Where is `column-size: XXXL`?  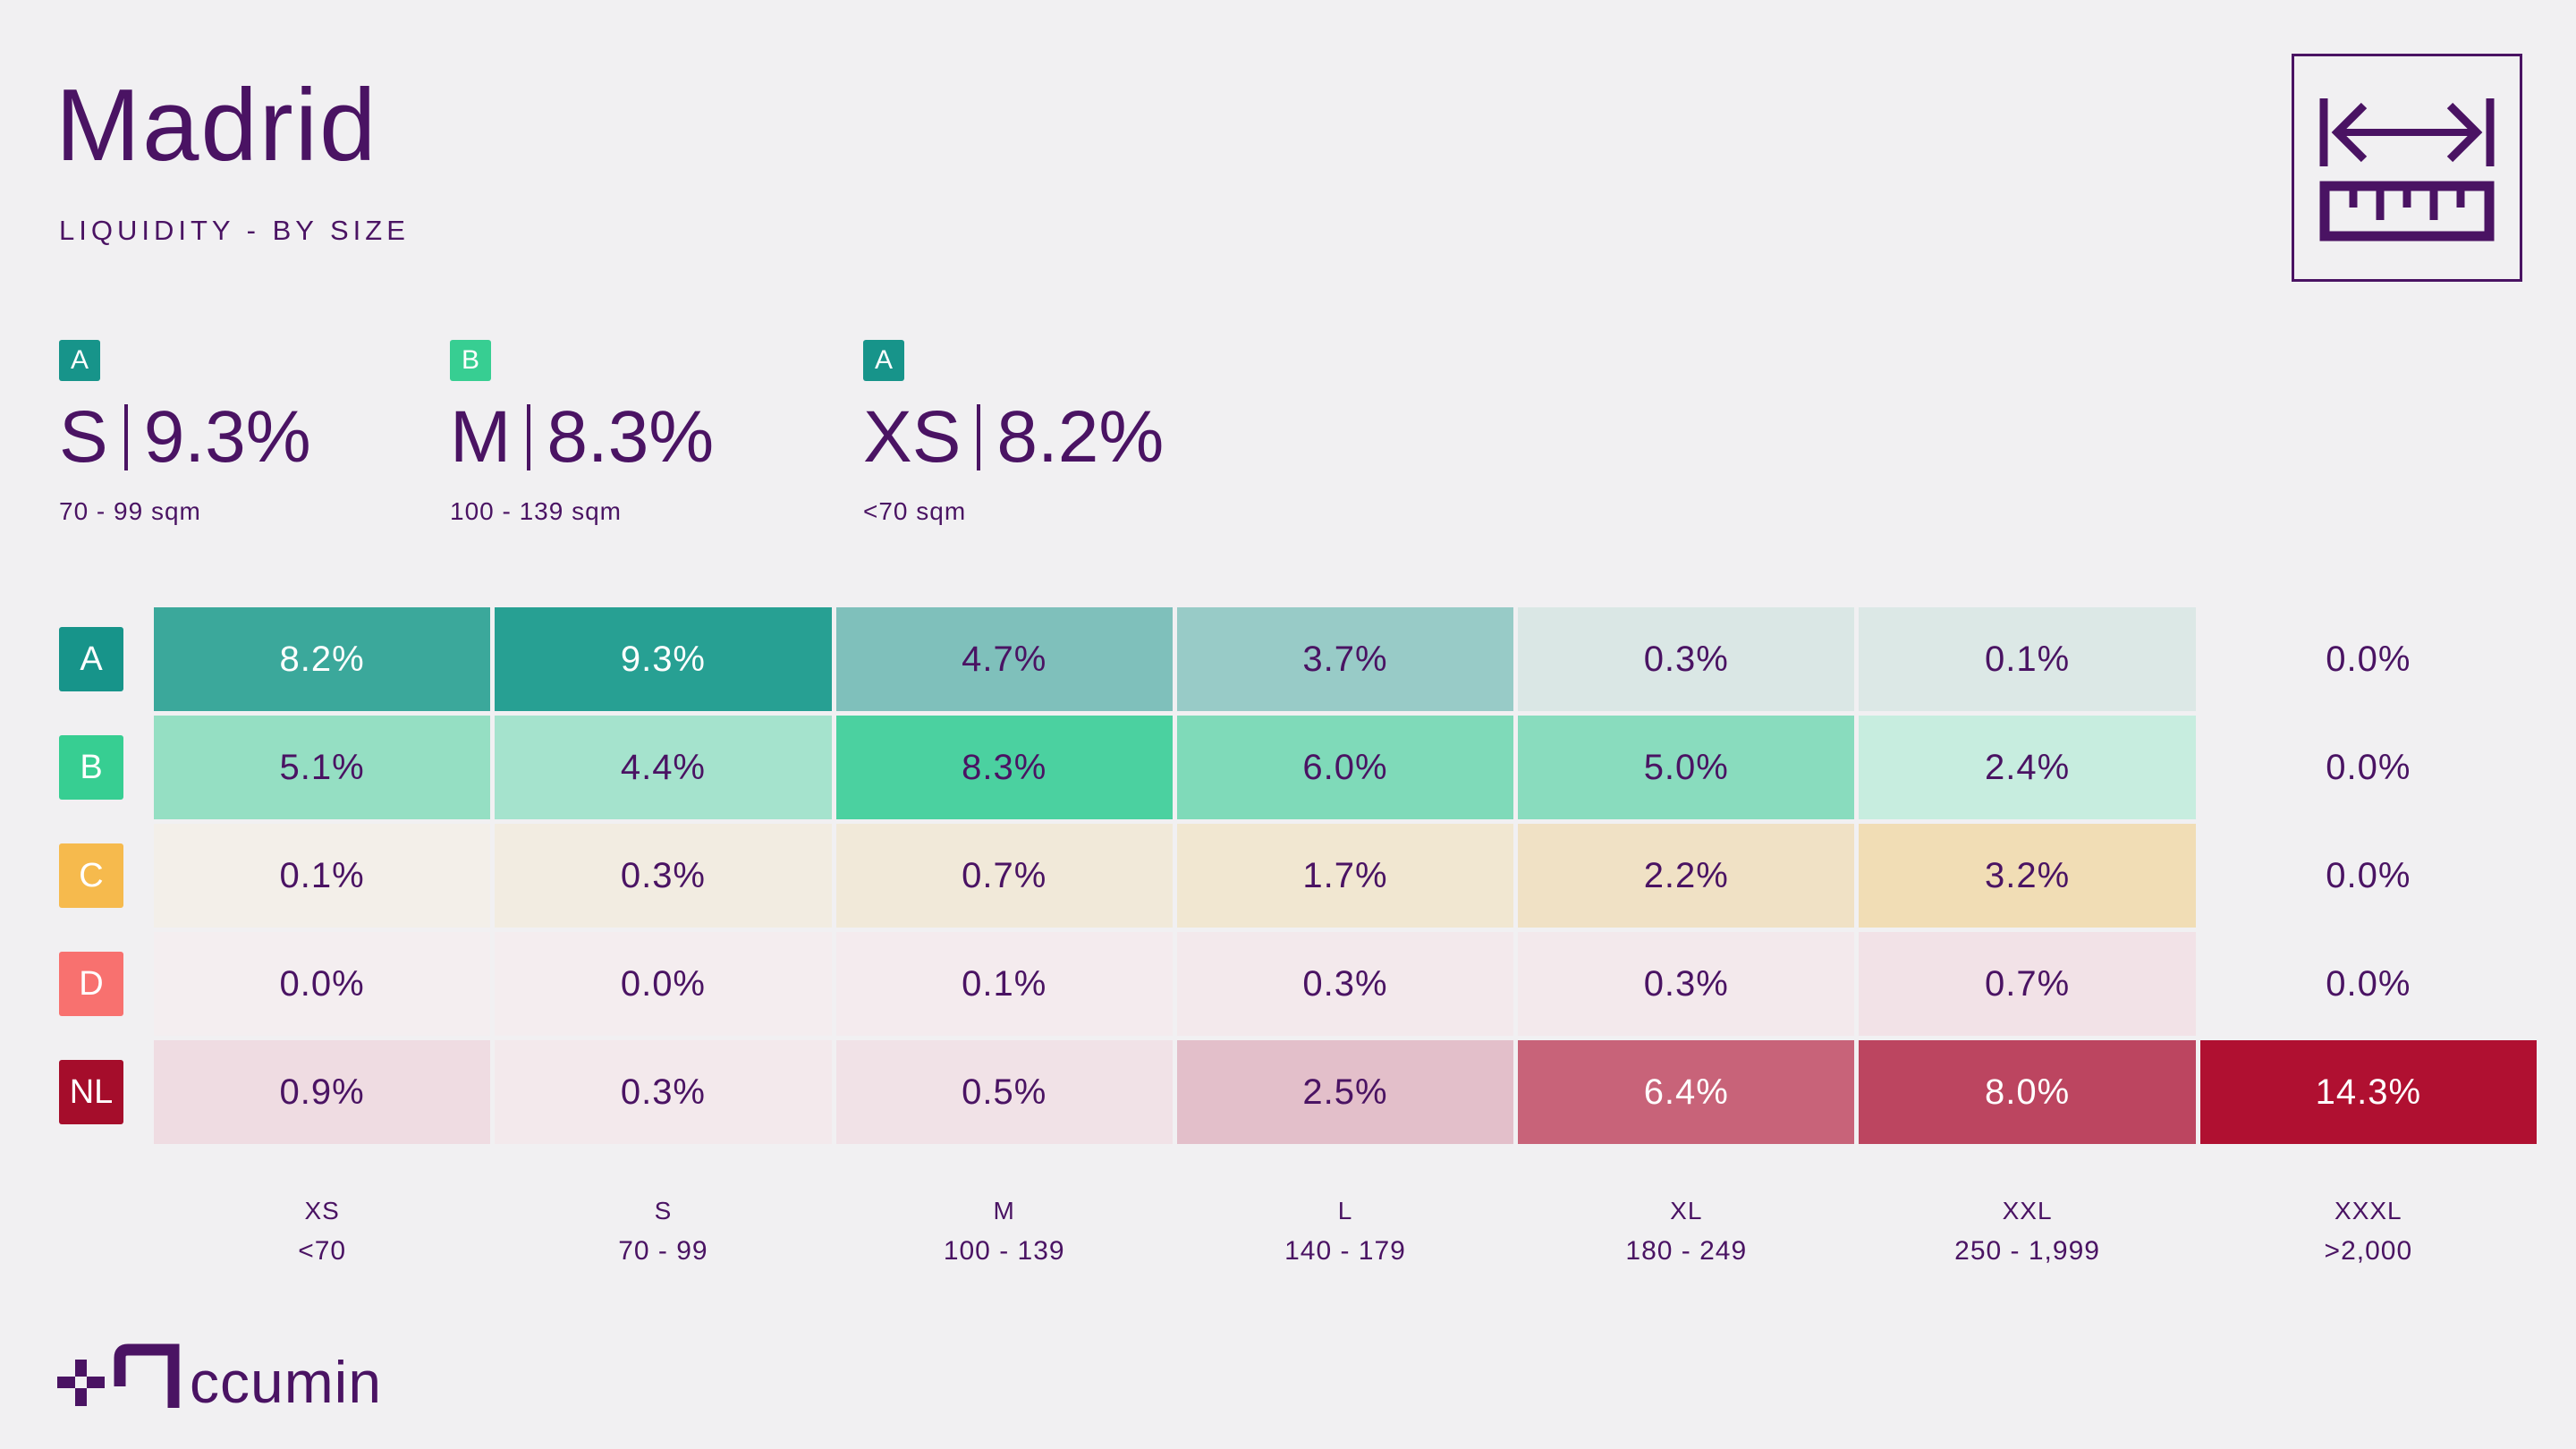
column-size: XXXL is located at coordinates (2368, 1210).